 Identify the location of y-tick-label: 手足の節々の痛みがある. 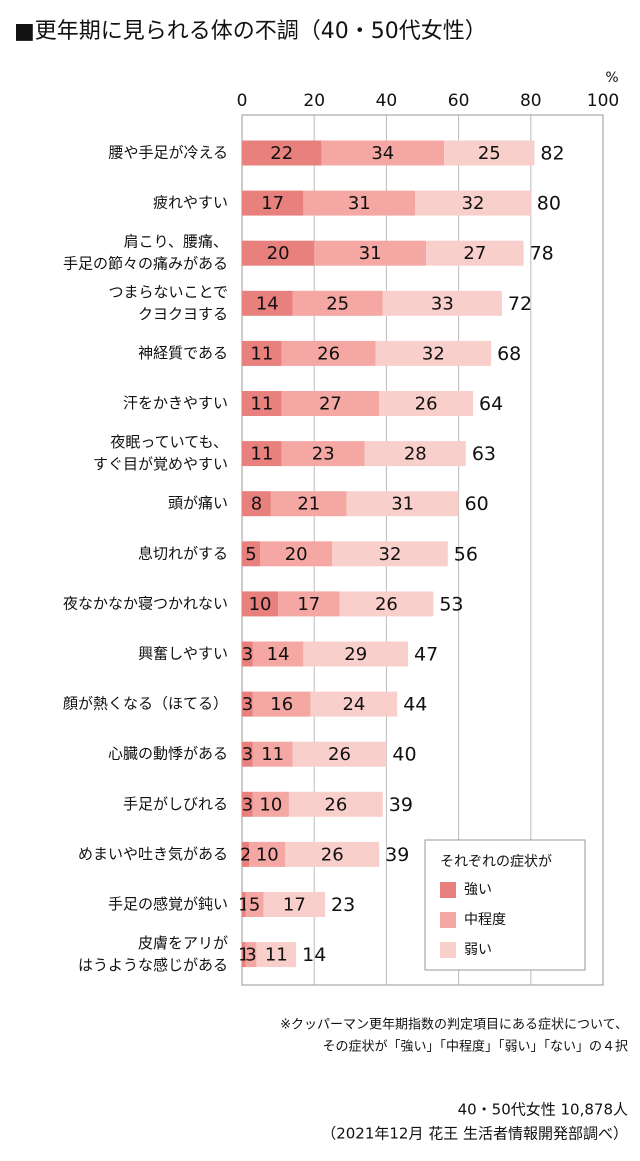
(145, 264).